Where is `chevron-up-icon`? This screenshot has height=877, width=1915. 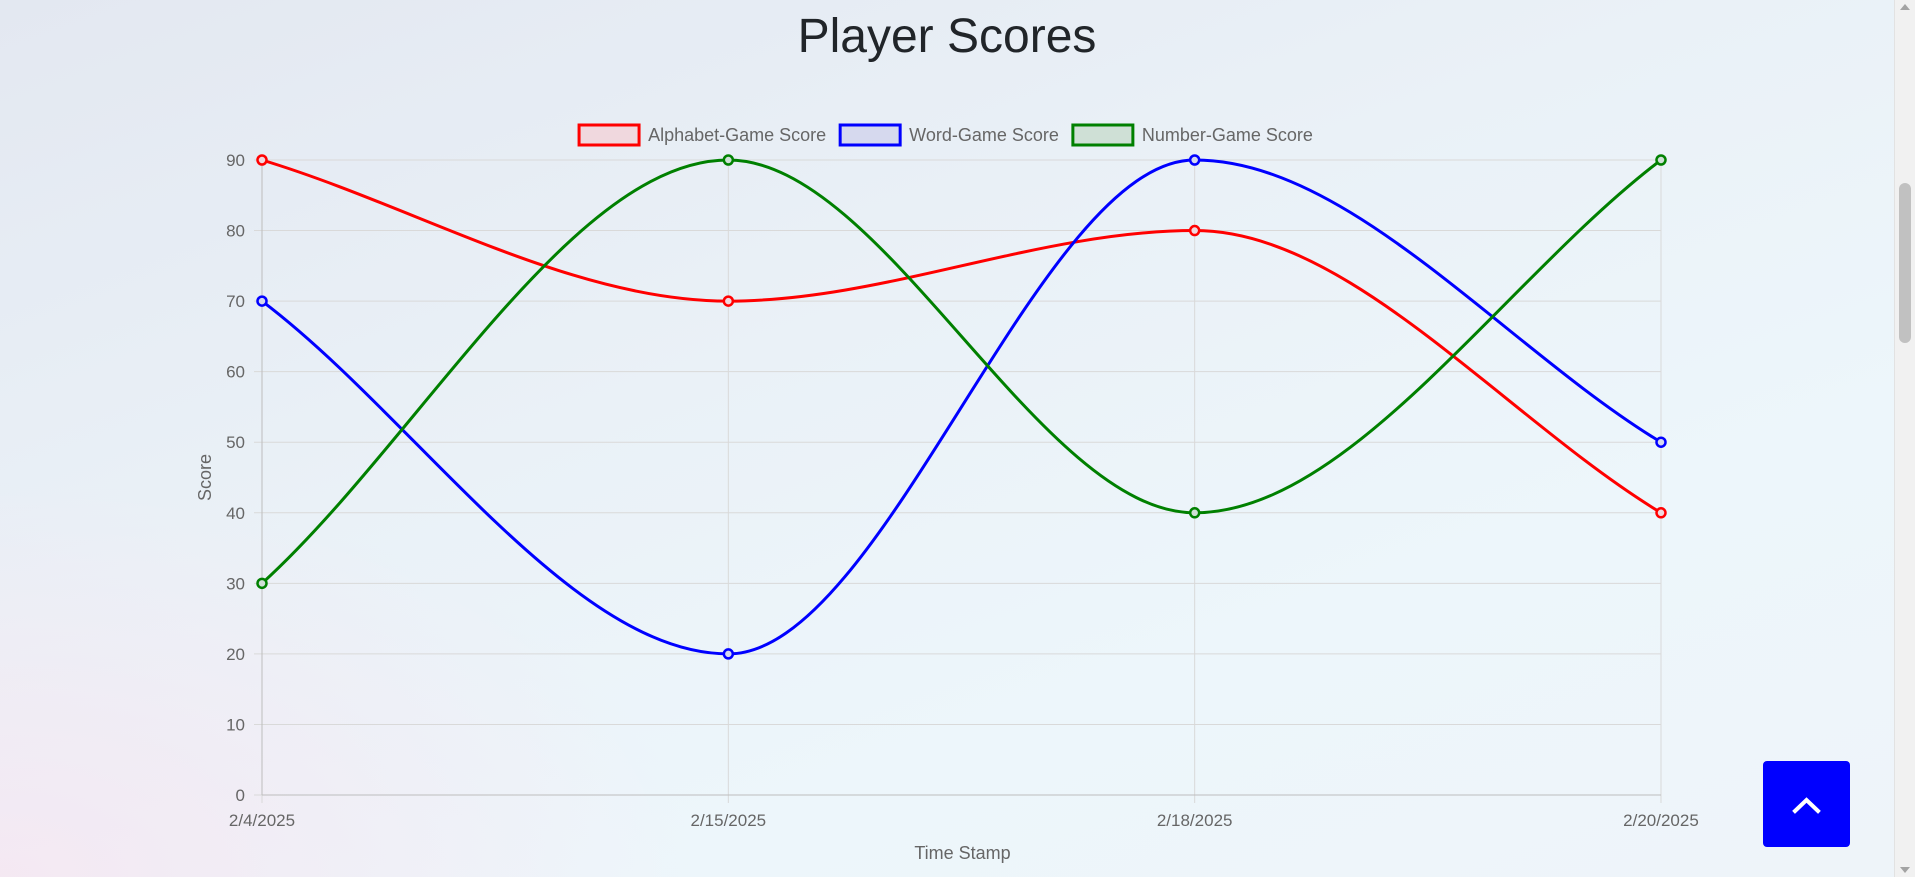 chevron-up-icon is located at coordinates (1806, 805).